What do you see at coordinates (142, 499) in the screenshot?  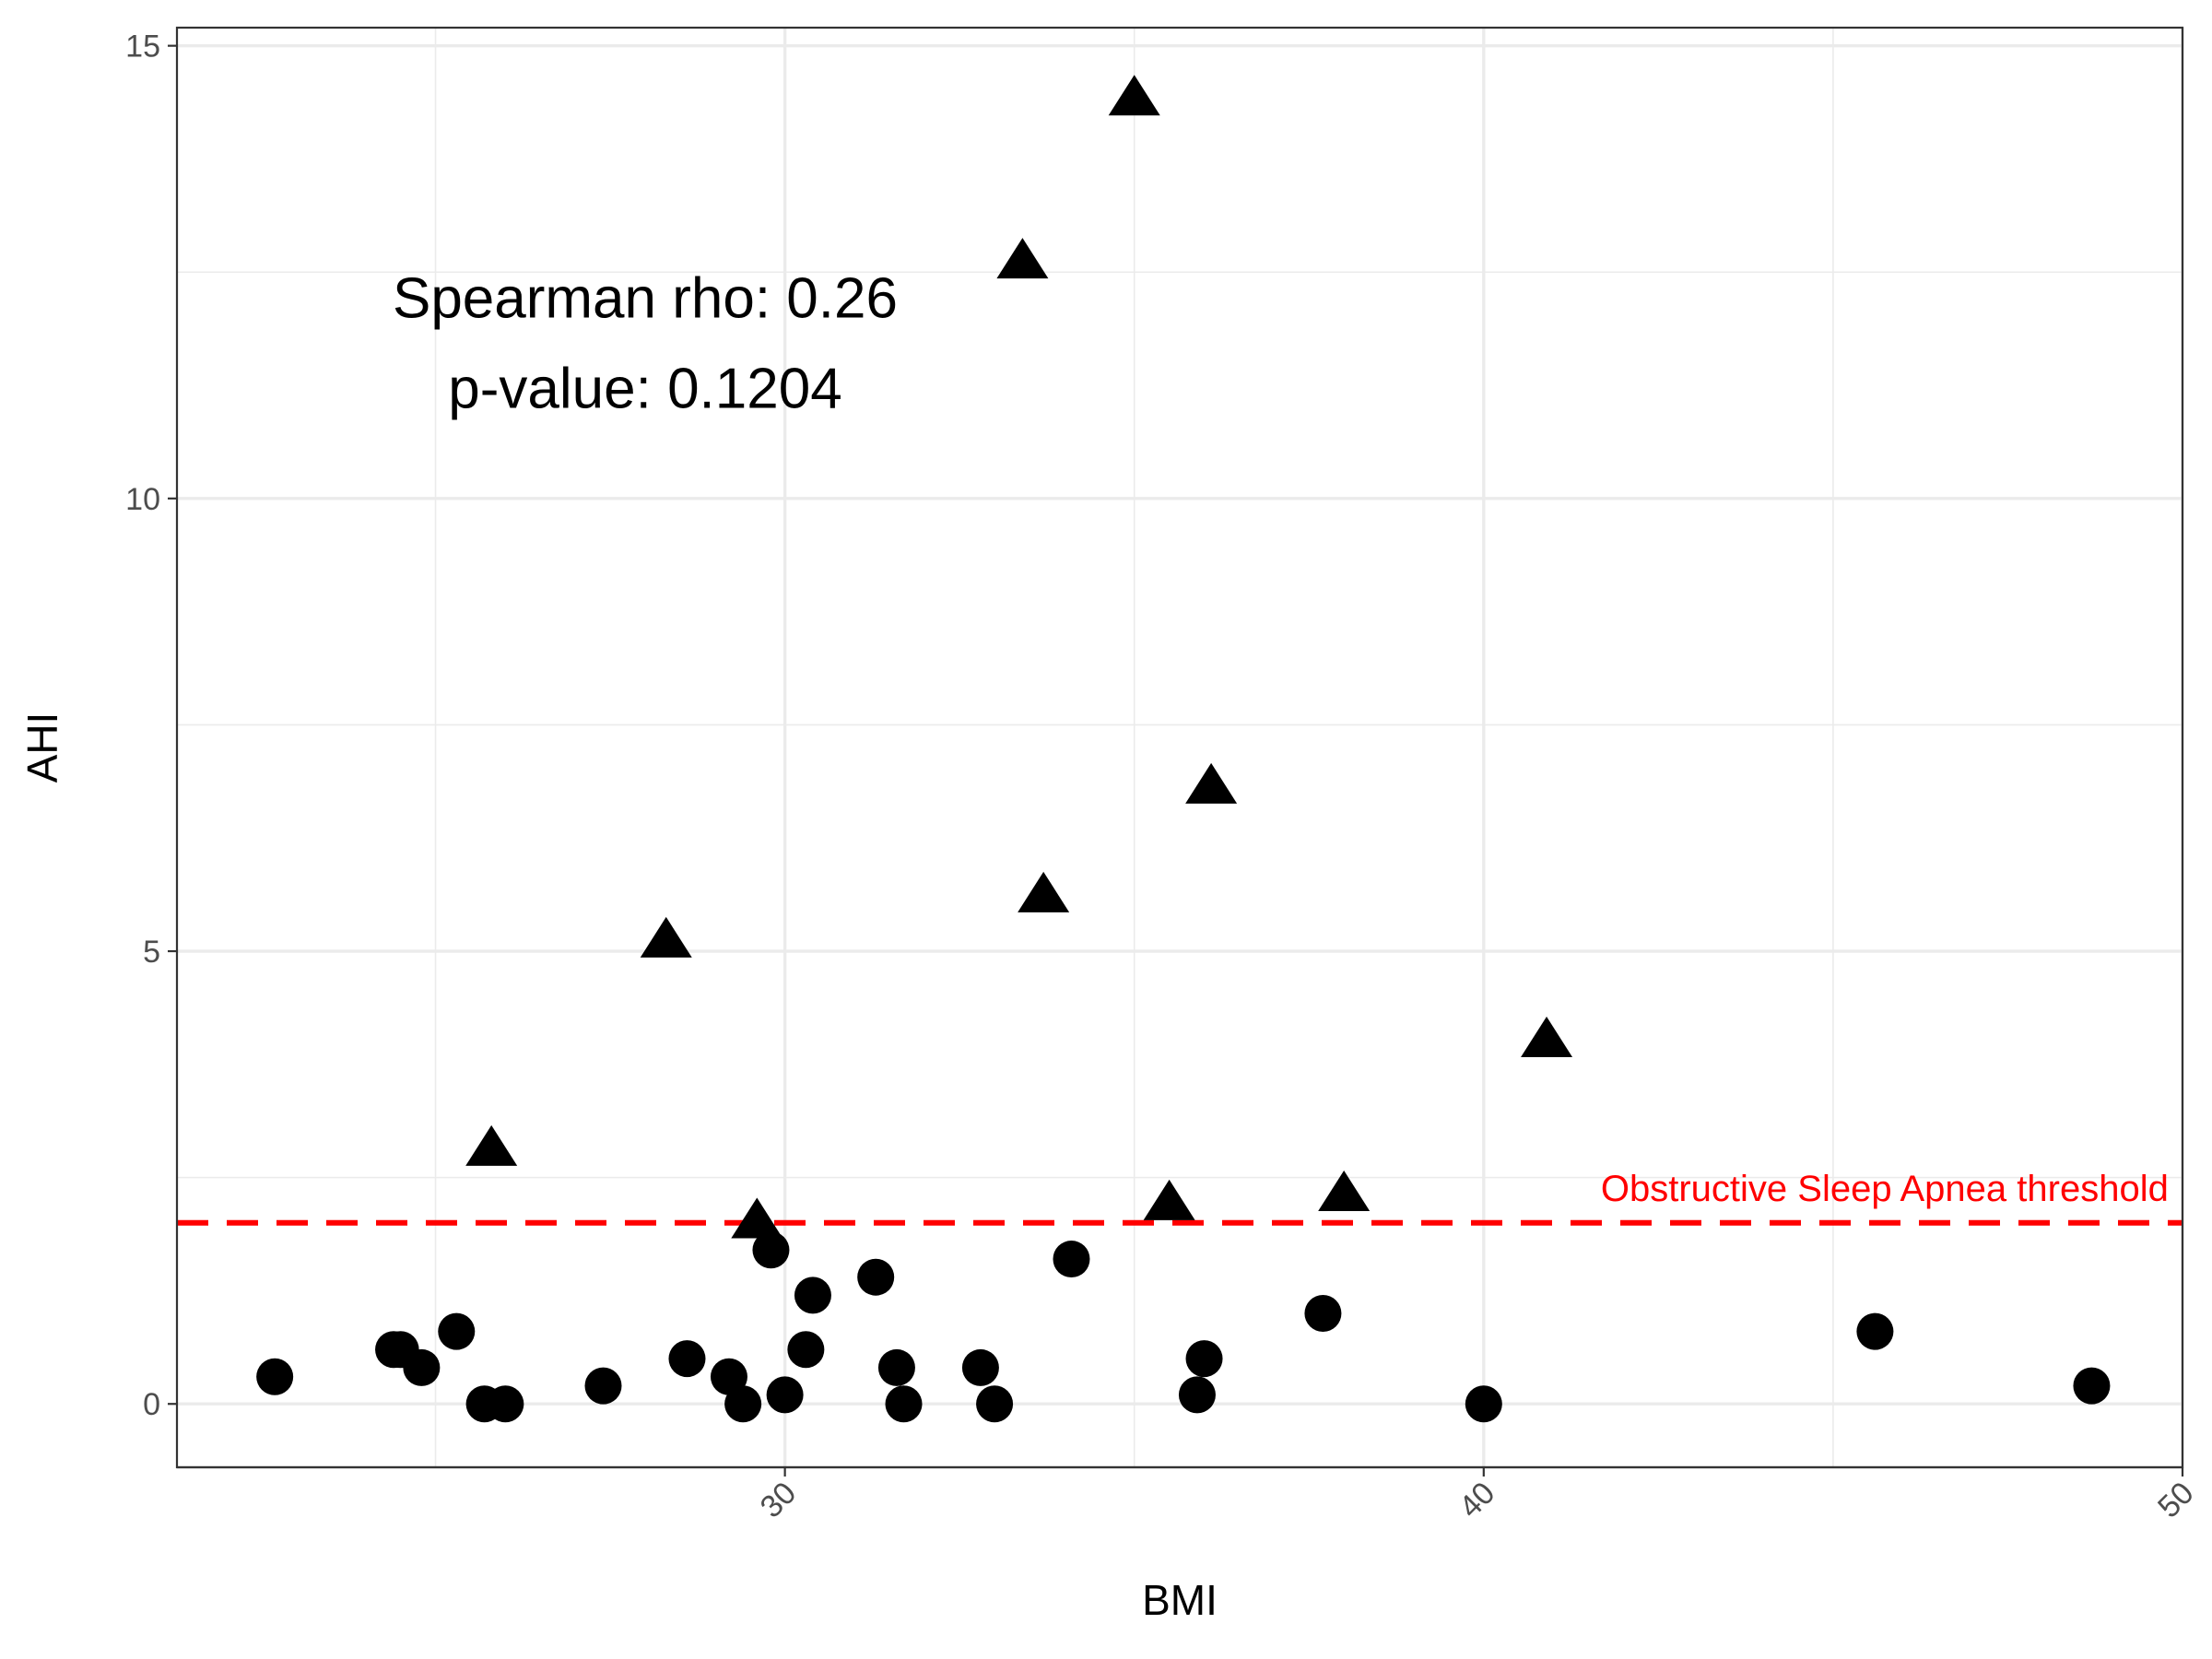 I see `y-tick-label: 10` at bounding box center [142, 499].